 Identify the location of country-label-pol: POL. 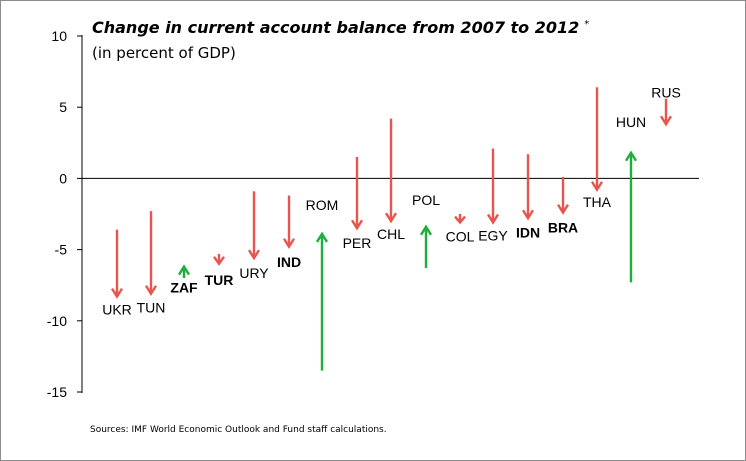
(426, 200).